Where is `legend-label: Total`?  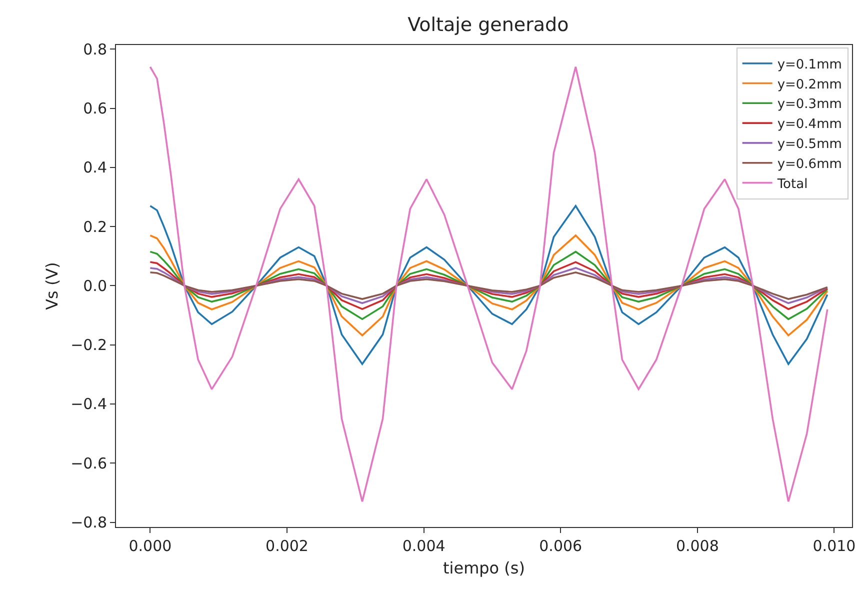 legend-label: Total is located at coordinates (792, 184).